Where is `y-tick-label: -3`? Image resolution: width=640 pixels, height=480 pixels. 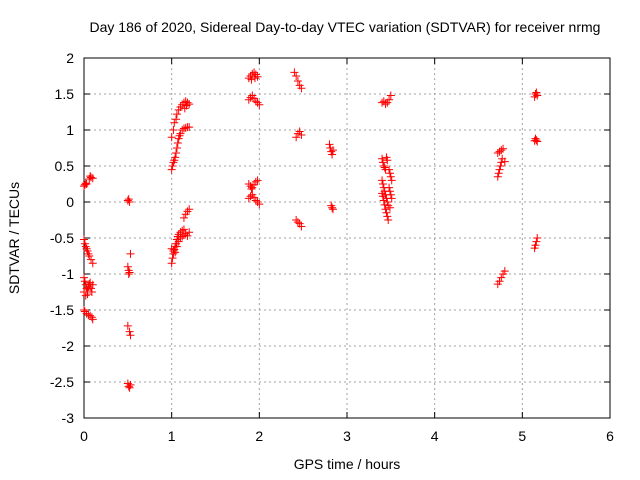
y-tick-label: -3 is located at coordinates (68, 418).